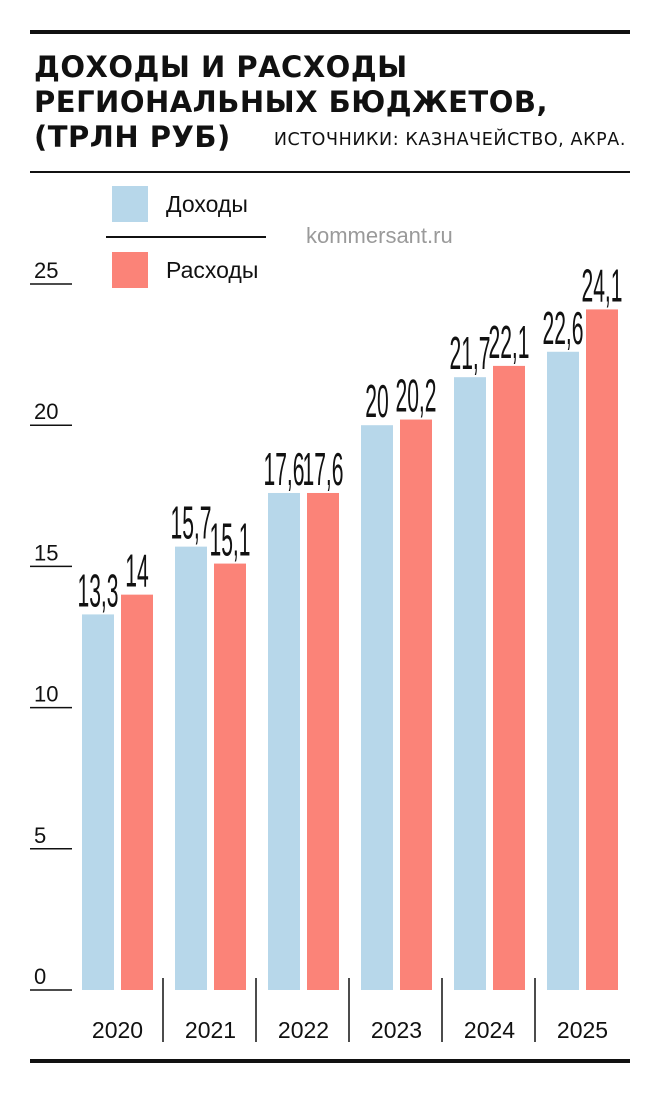  I want to click on data-label: 14, so click(136, 571).